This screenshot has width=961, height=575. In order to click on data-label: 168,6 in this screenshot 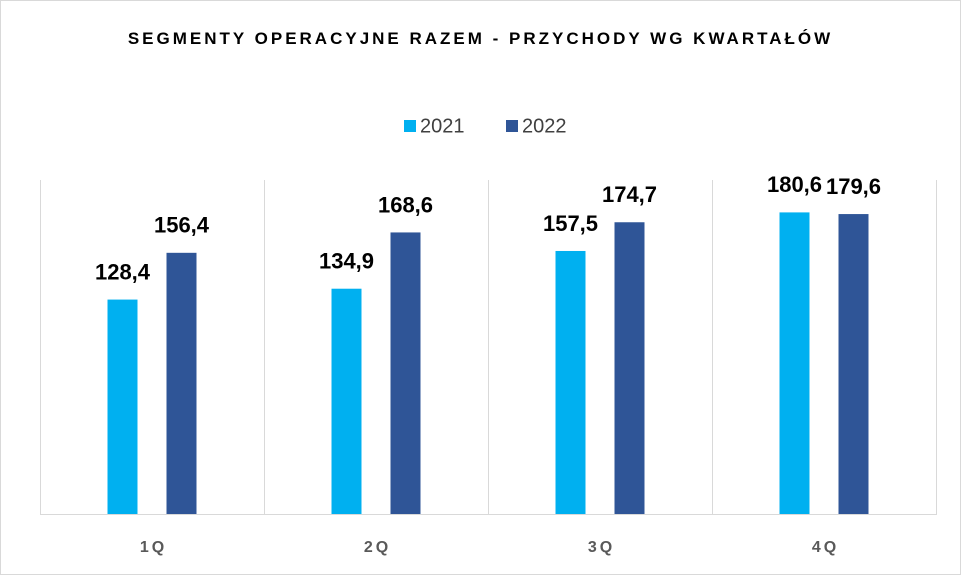, I will do `click(405, 204)`.